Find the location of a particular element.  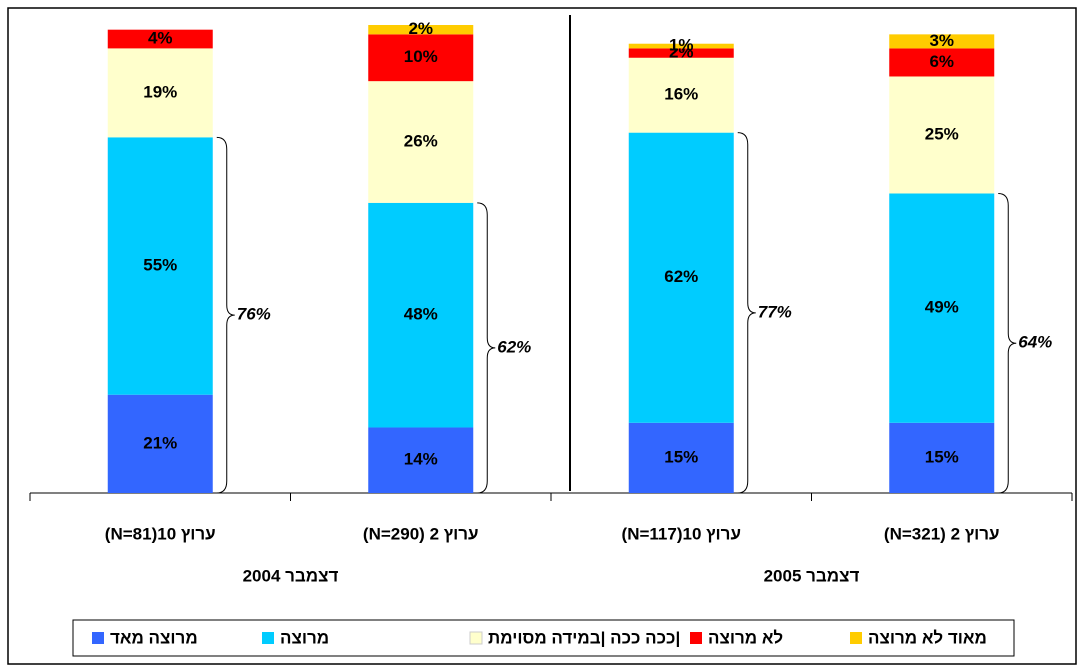

value-label: 3% is located at coordinates (941, 40).